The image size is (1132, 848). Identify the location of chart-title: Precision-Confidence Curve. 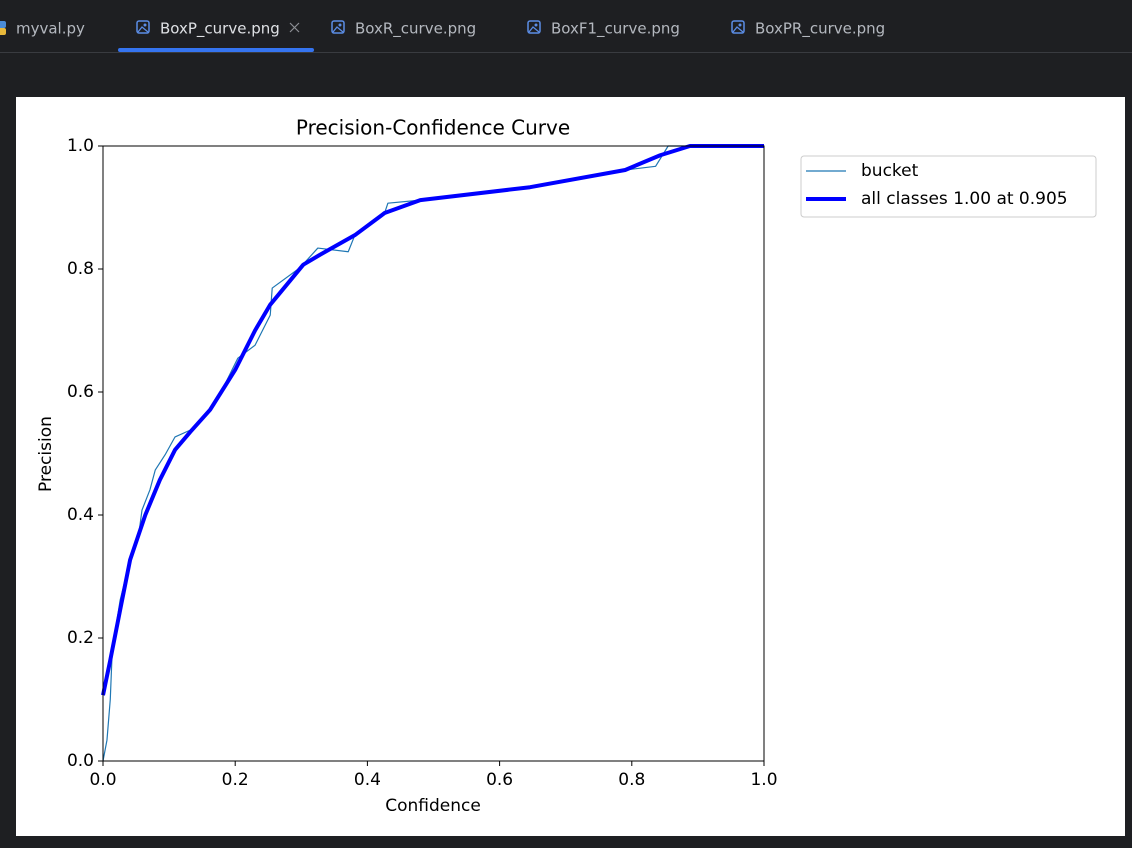
(433, 128).